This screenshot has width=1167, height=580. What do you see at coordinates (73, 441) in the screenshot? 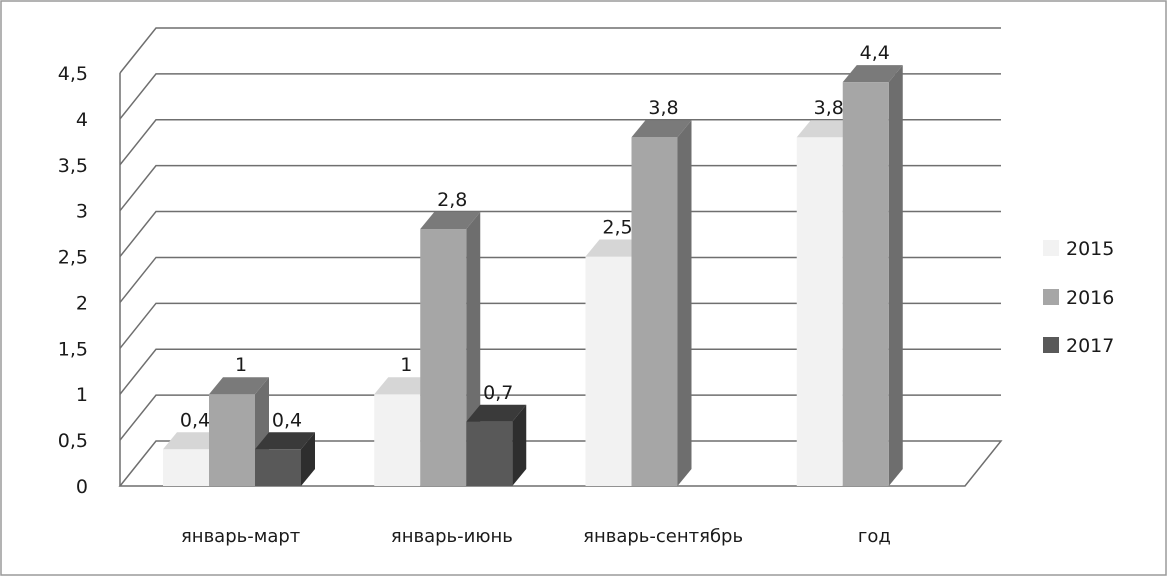
I see `y-tick-label: 0,5` at bounding box center [73, 441].